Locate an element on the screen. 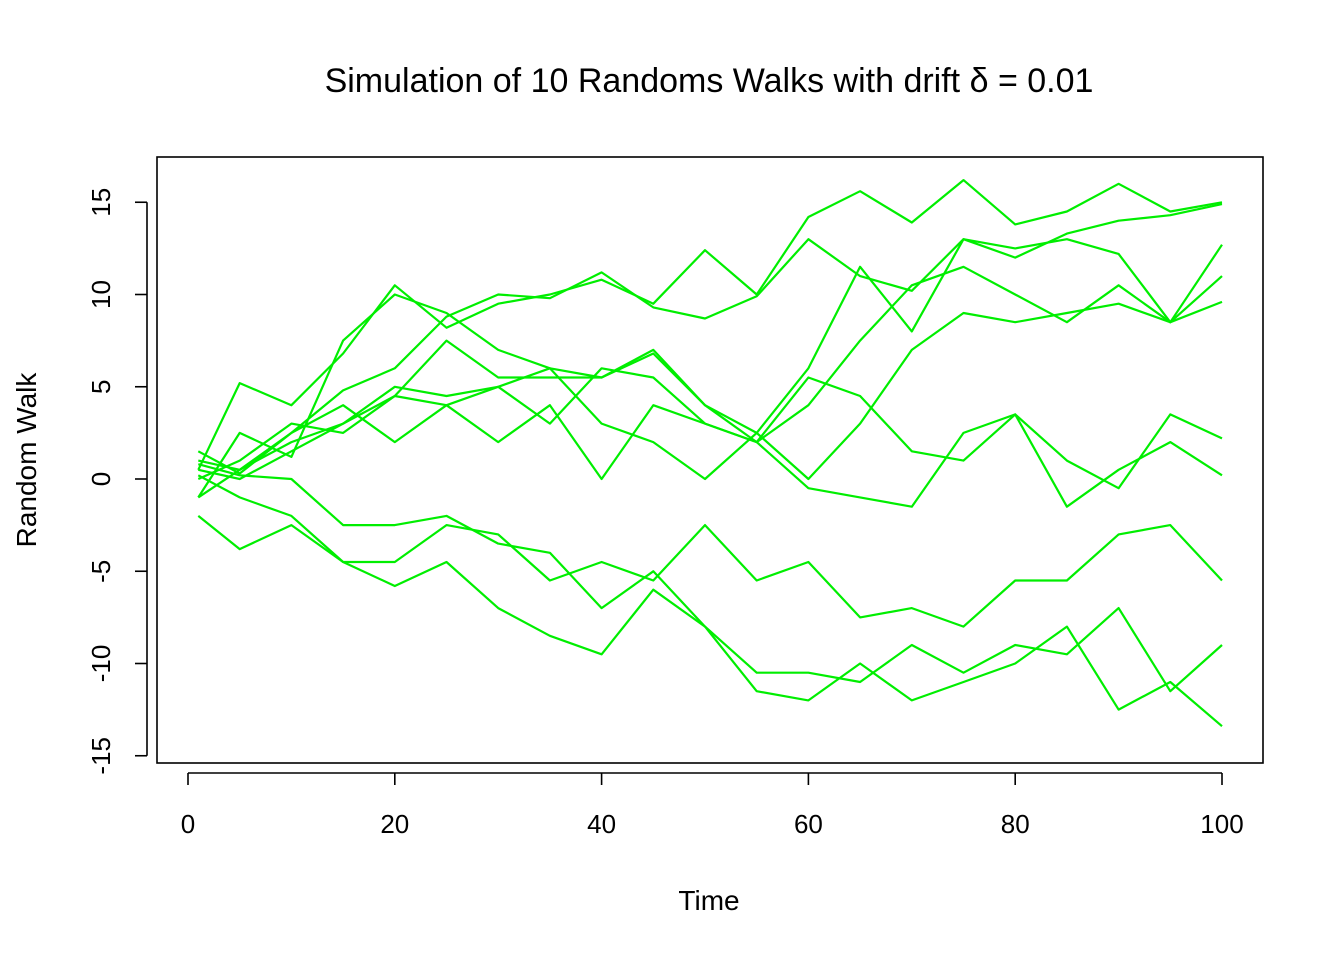  x-tick-label: 60 is located at coordinates (808, 824).